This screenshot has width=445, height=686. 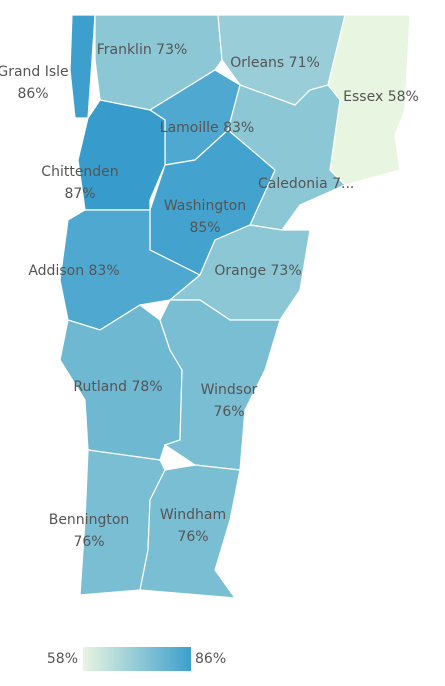 What do you see at coordinates (207, 128) in the screenshot?
I see `county-label: Lamoille 83%` at bounding box center [207, 128].